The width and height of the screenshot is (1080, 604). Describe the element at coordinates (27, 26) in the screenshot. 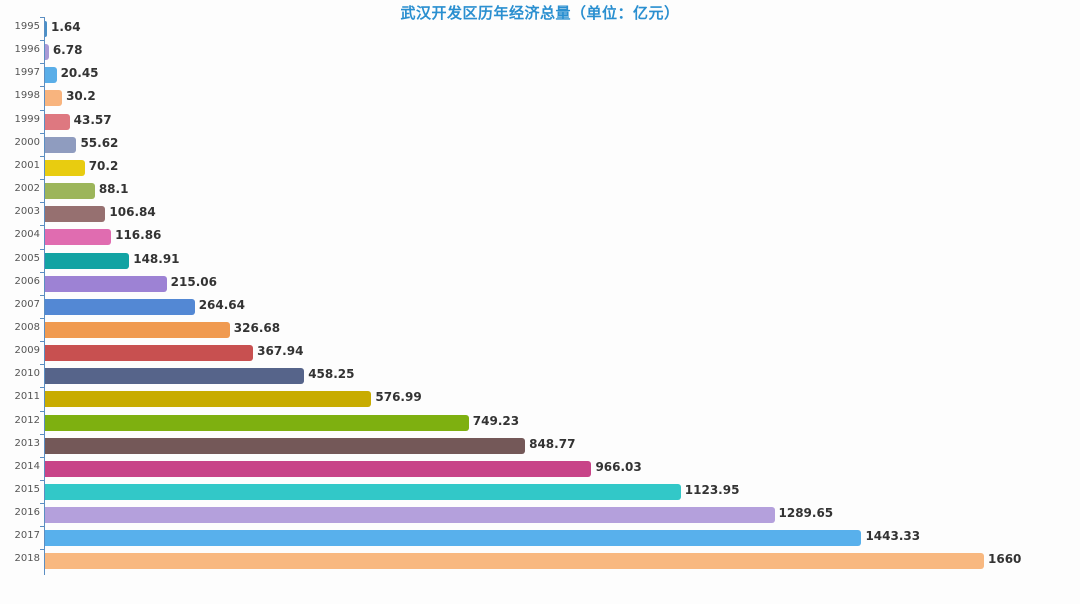

I see `y-tick-label: 1995` at that location.